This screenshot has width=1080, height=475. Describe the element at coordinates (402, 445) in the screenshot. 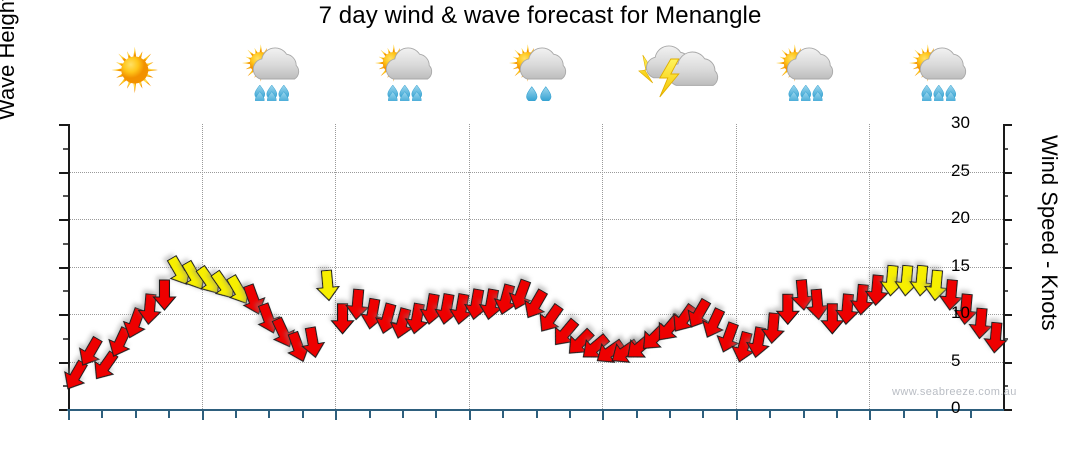

I see `day-label-monday` at that location.